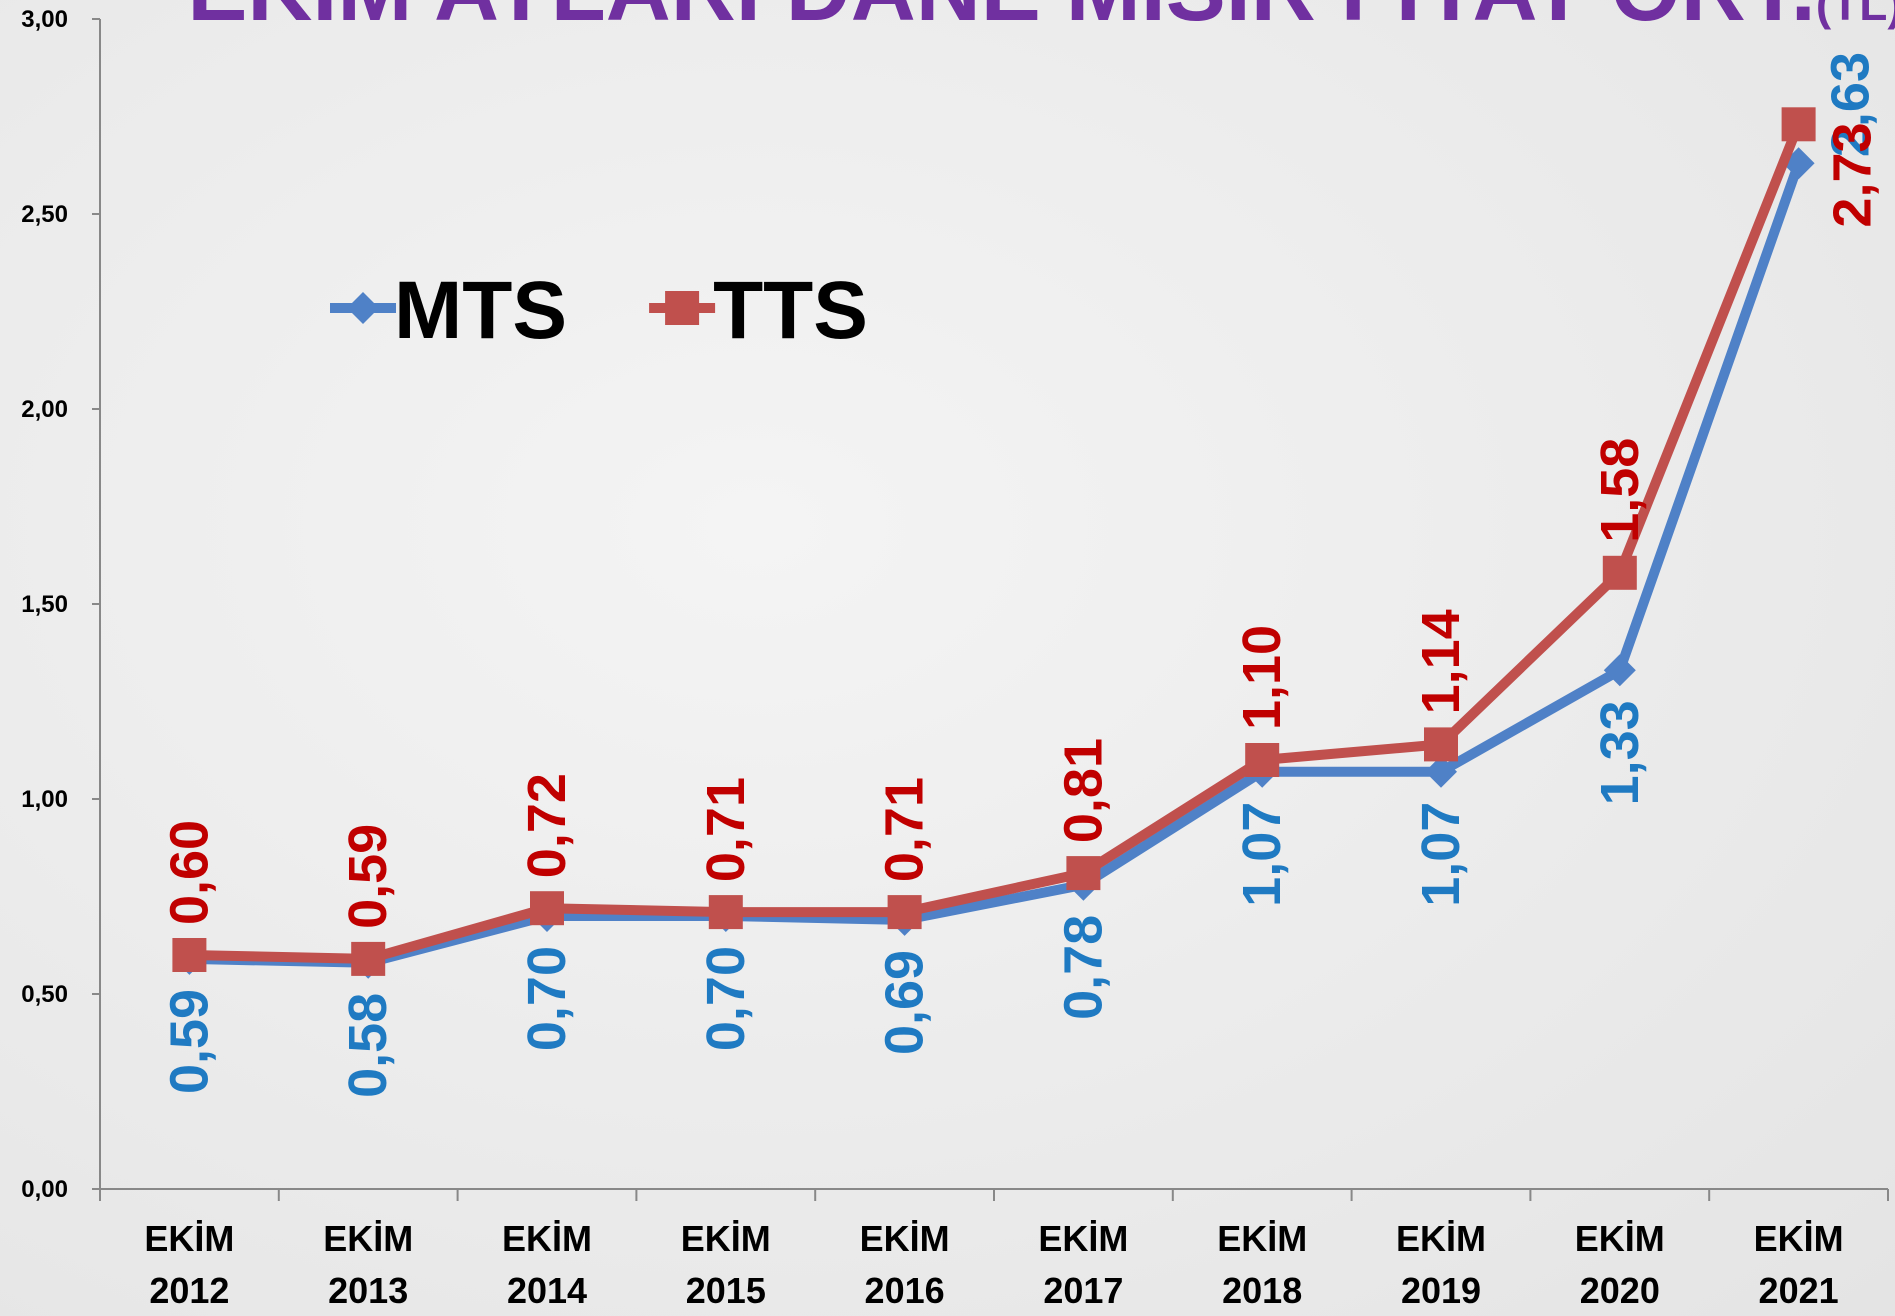 The height and width of the screenshot is (1316, 1895). What do you see at coordinates (726, 1264) in the screenshot?
I see `x-tick-label: EKİM 2015` at bounding box center [726, 1264].